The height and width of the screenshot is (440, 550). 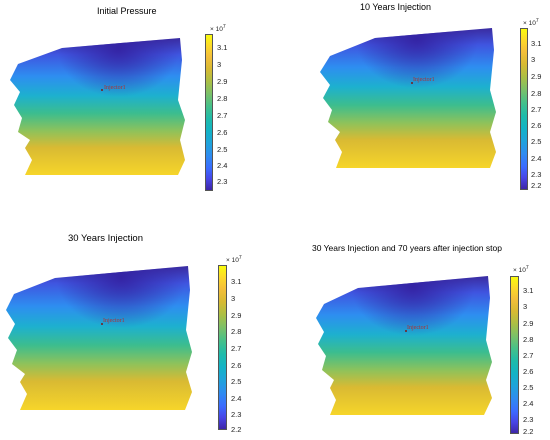 I want to click on panel-4-tick: 2.5, so click(x=528, y=387).